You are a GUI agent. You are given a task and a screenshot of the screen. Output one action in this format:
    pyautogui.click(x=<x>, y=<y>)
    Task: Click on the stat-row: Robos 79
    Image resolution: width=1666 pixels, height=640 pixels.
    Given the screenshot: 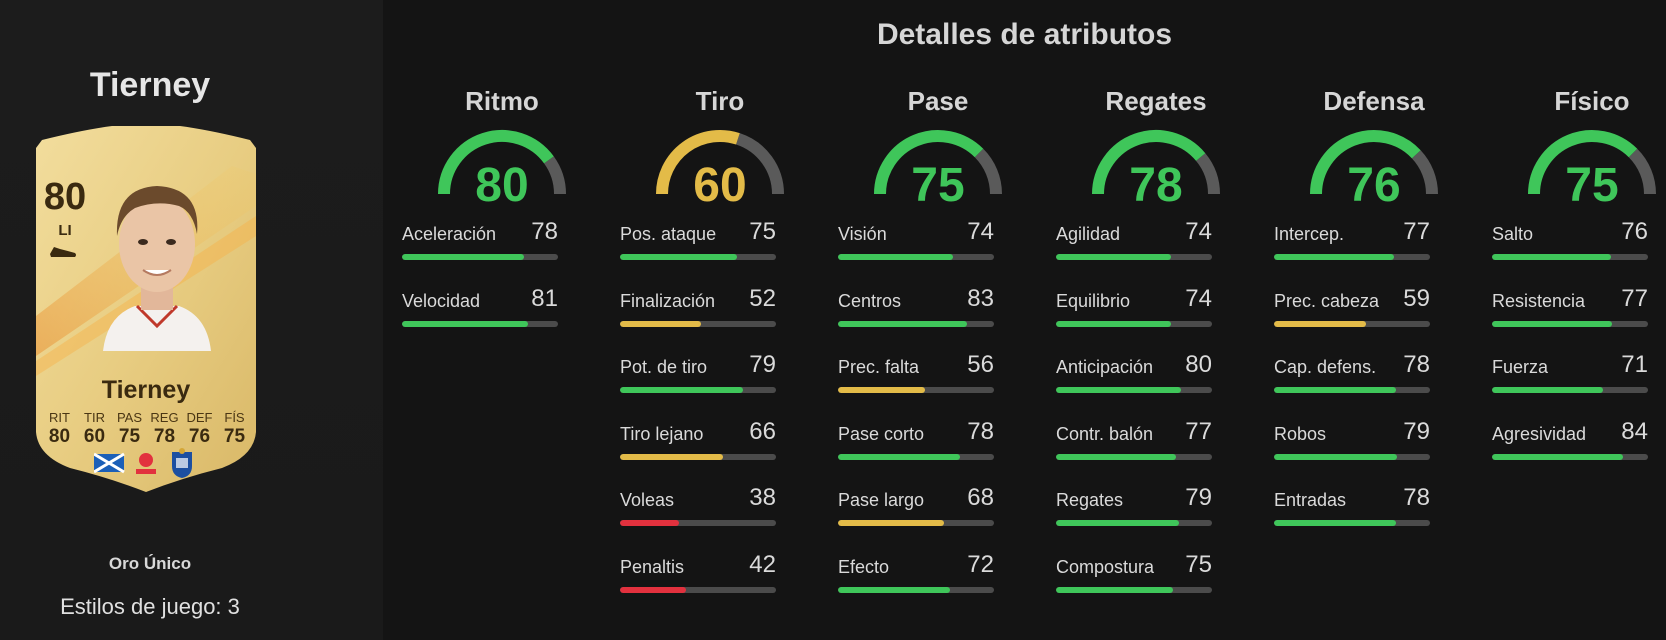 What is the action you would take?
    pyautogui.click(x=1374, y=451)
    